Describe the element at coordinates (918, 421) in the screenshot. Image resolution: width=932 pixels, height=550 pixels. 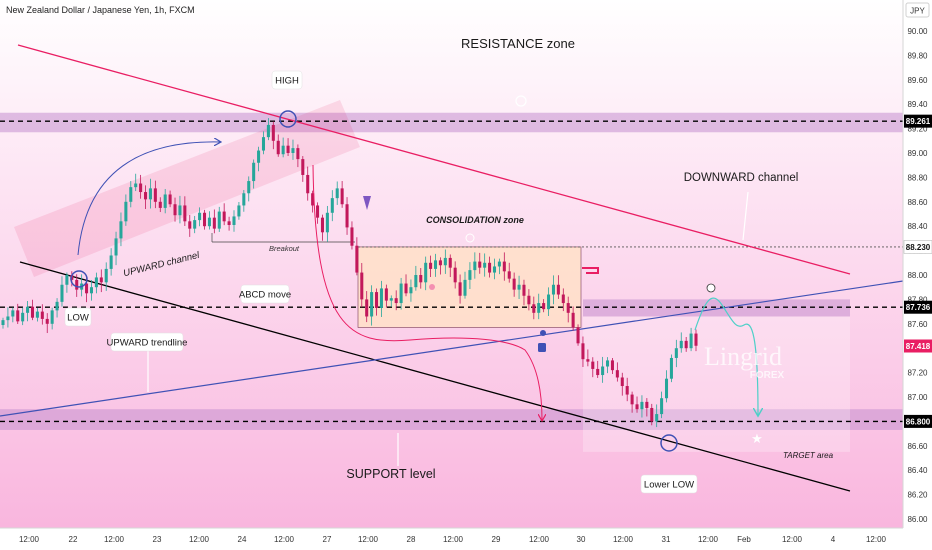
I see `price-tag-level: 86.800` at that location.